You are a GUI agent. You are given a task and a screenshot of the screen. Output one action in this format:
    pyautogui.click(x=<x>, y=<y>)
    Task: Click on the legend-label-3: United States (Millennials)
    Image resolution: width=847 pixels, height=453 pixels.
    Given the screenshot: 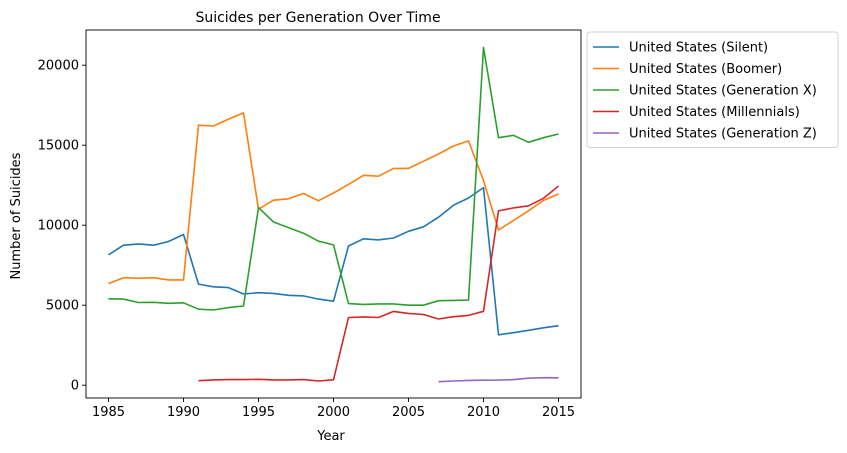 What is the action you would take?
    pyautogui.click(x=714, y=112)
    